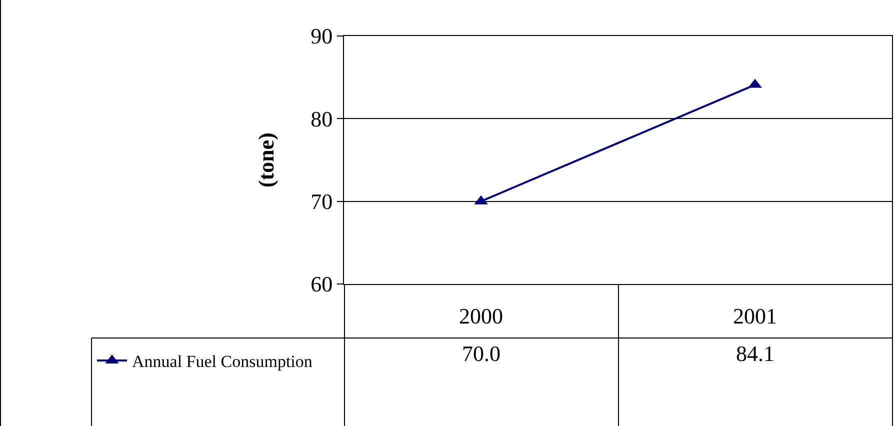 The image size is (894, 426). Describe the element at coordinates (755, 315) in the screenshot. I see `x-tick-label: 2001` at that location.